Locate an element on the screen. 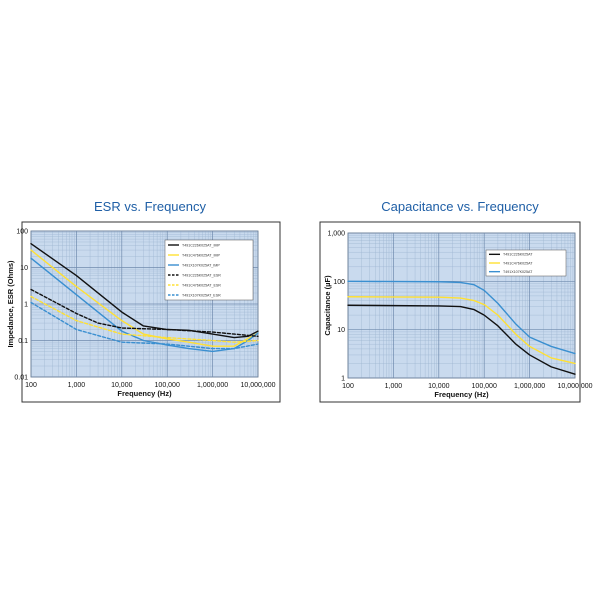 Image resolution: width=600 pixels, height=600 pixels. esr-y-tick-label: 1 is located at coordinates (26, 305).